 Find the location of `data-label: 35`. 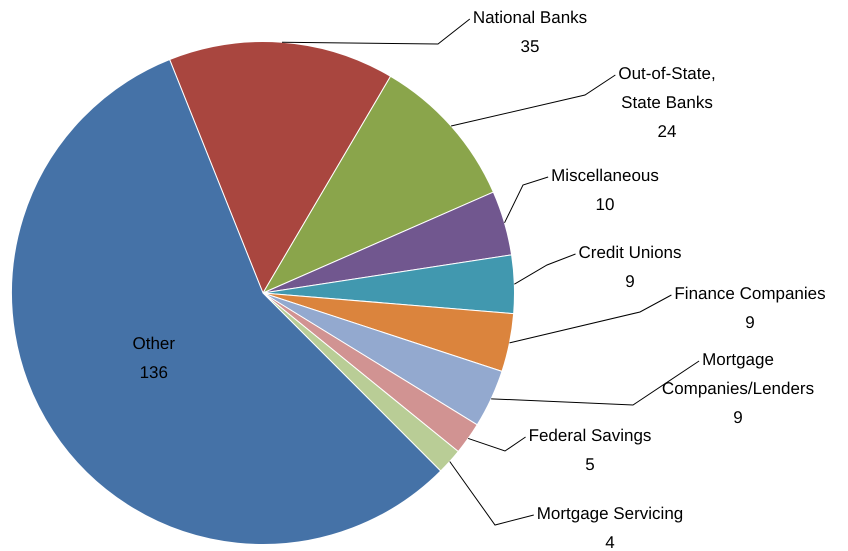

data-label: 35 is located at coordinates (530, 46).